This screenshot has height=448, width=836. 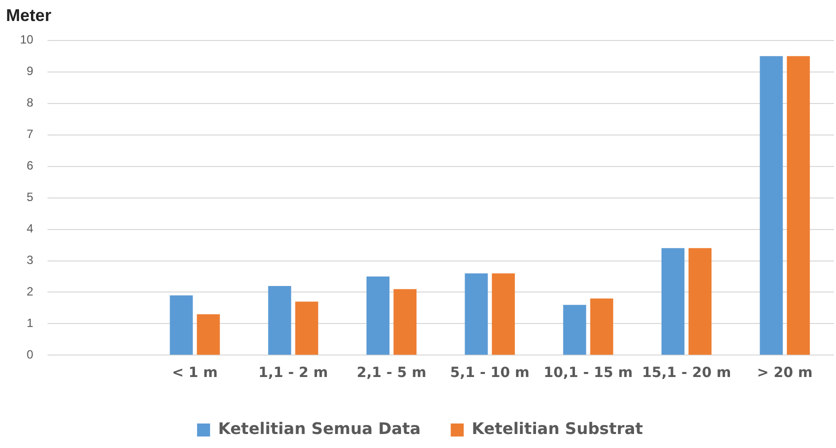 What do you see at coordinates (27, 39) in the screenshot?
I see `y-tick-label: 10` at bounding box center [27, 39].